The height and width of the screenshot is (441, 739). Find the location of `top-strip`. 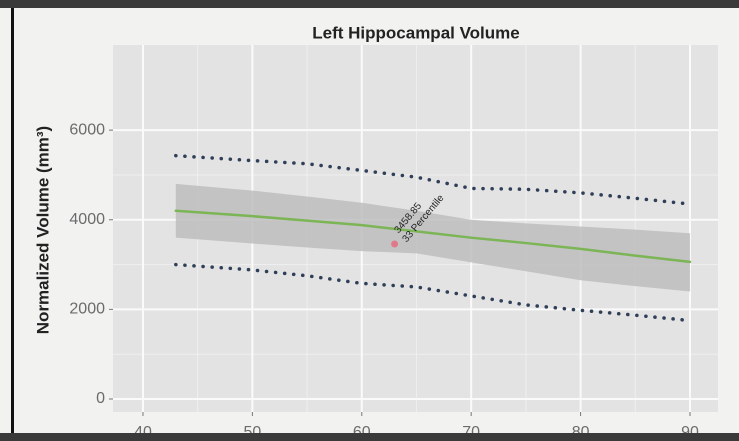

top-strip is located at coordinates (369, 4).